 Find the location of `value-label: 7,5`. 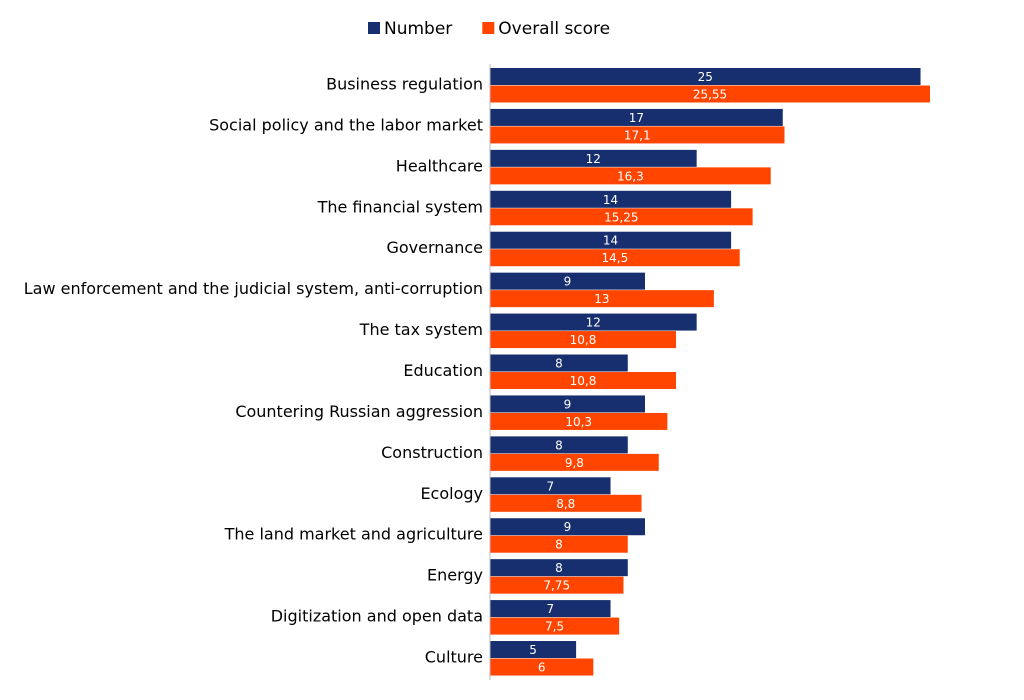

value-label: 7,5 is located at coordinates (554, 627).